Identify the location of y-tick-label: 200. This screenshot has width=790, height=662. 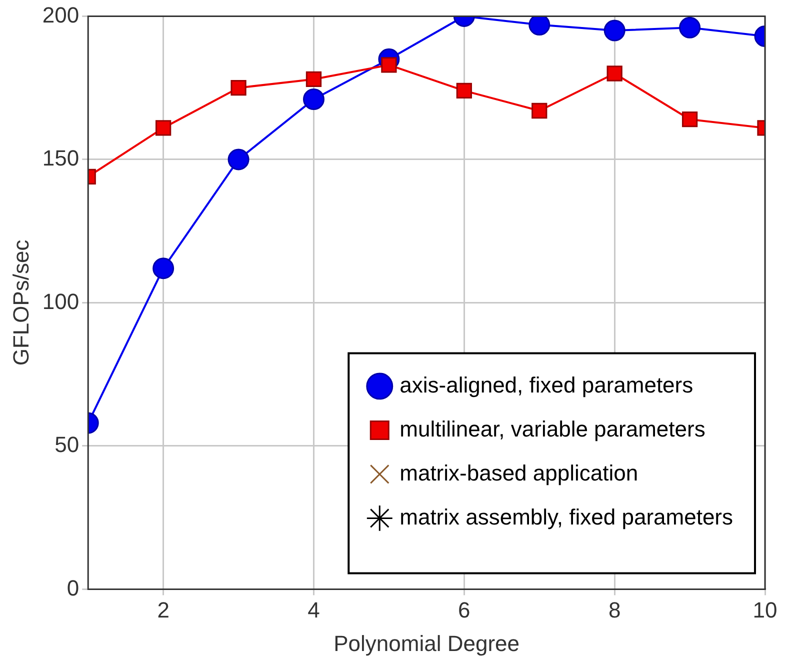
(61, 15).